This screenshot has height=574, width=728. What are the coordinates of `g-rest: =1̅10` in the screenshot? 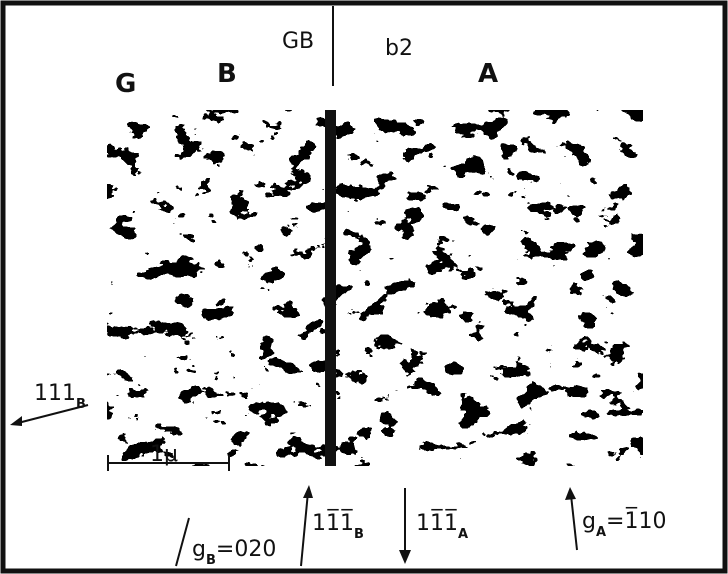 It's located at (636, 520).